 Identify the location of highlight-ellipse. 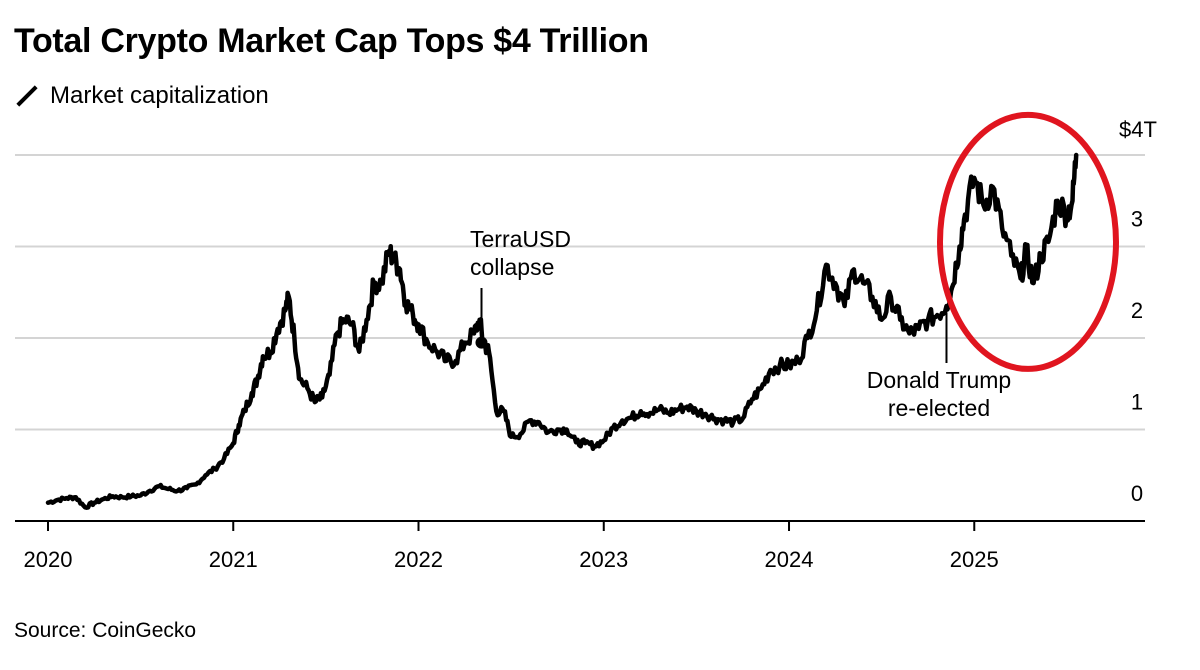
(1027, 241).